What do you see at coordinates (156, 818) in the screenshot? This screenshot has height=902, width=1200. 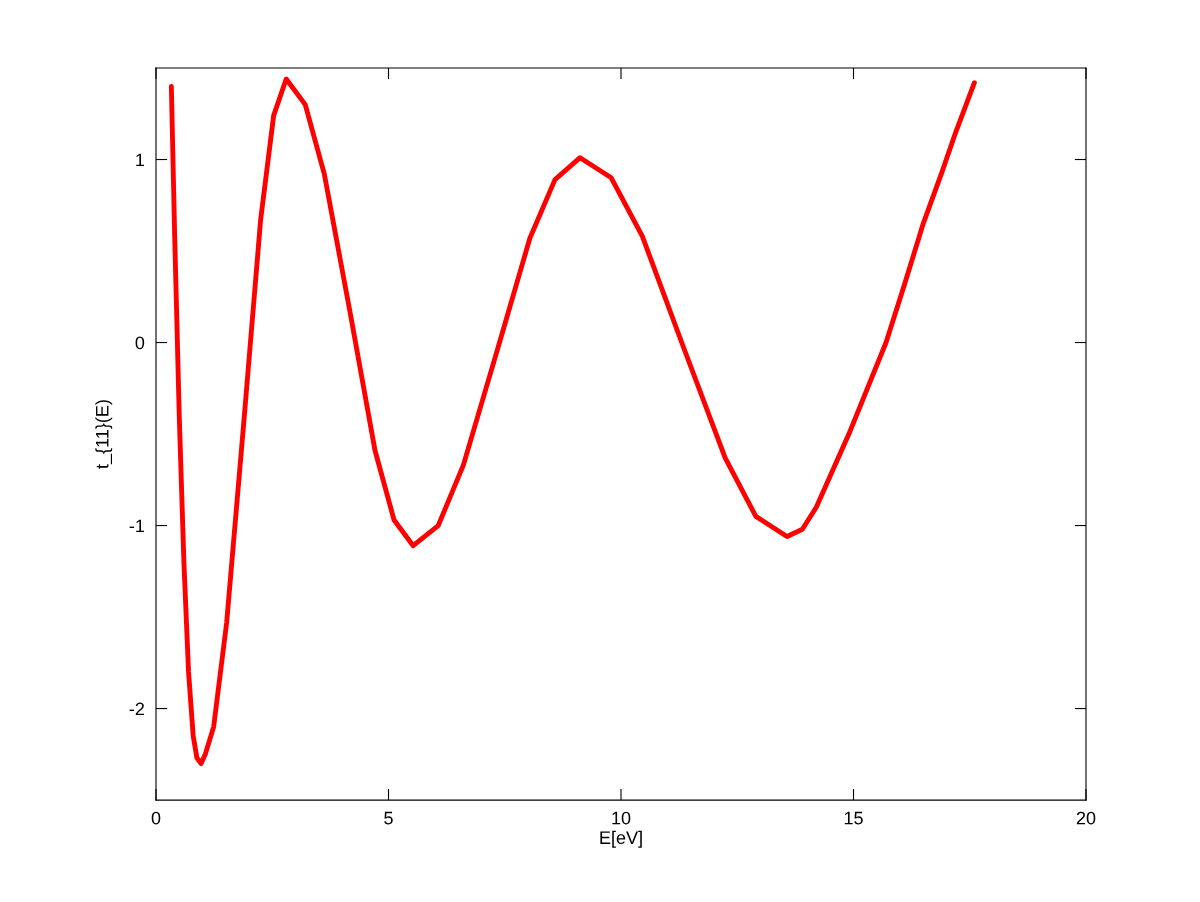 I see `x-tick-label: 0` at bounding box center [156, 818].